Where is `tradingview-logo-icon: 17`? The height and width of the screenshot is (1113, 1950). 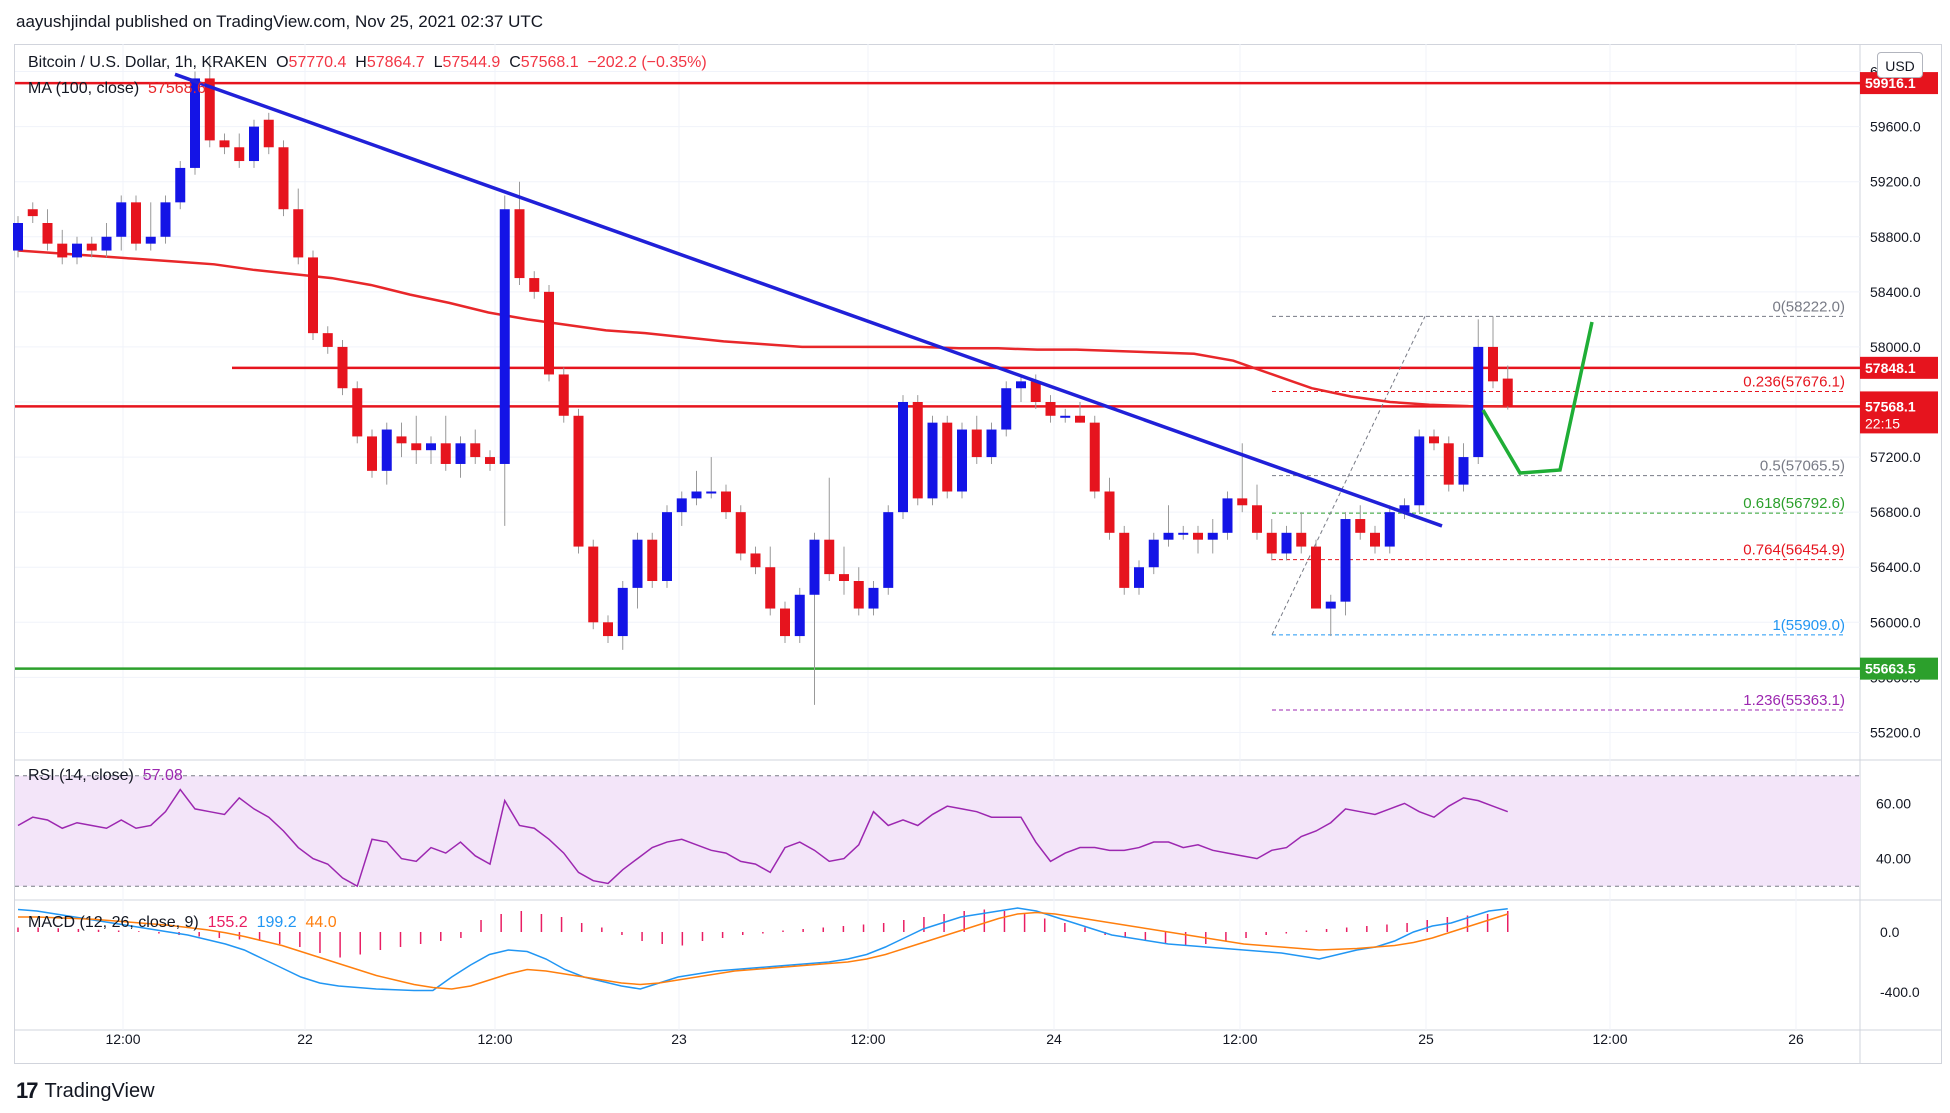
tradingview-logo-icon: 17 is located at coordinates (27, 1090).